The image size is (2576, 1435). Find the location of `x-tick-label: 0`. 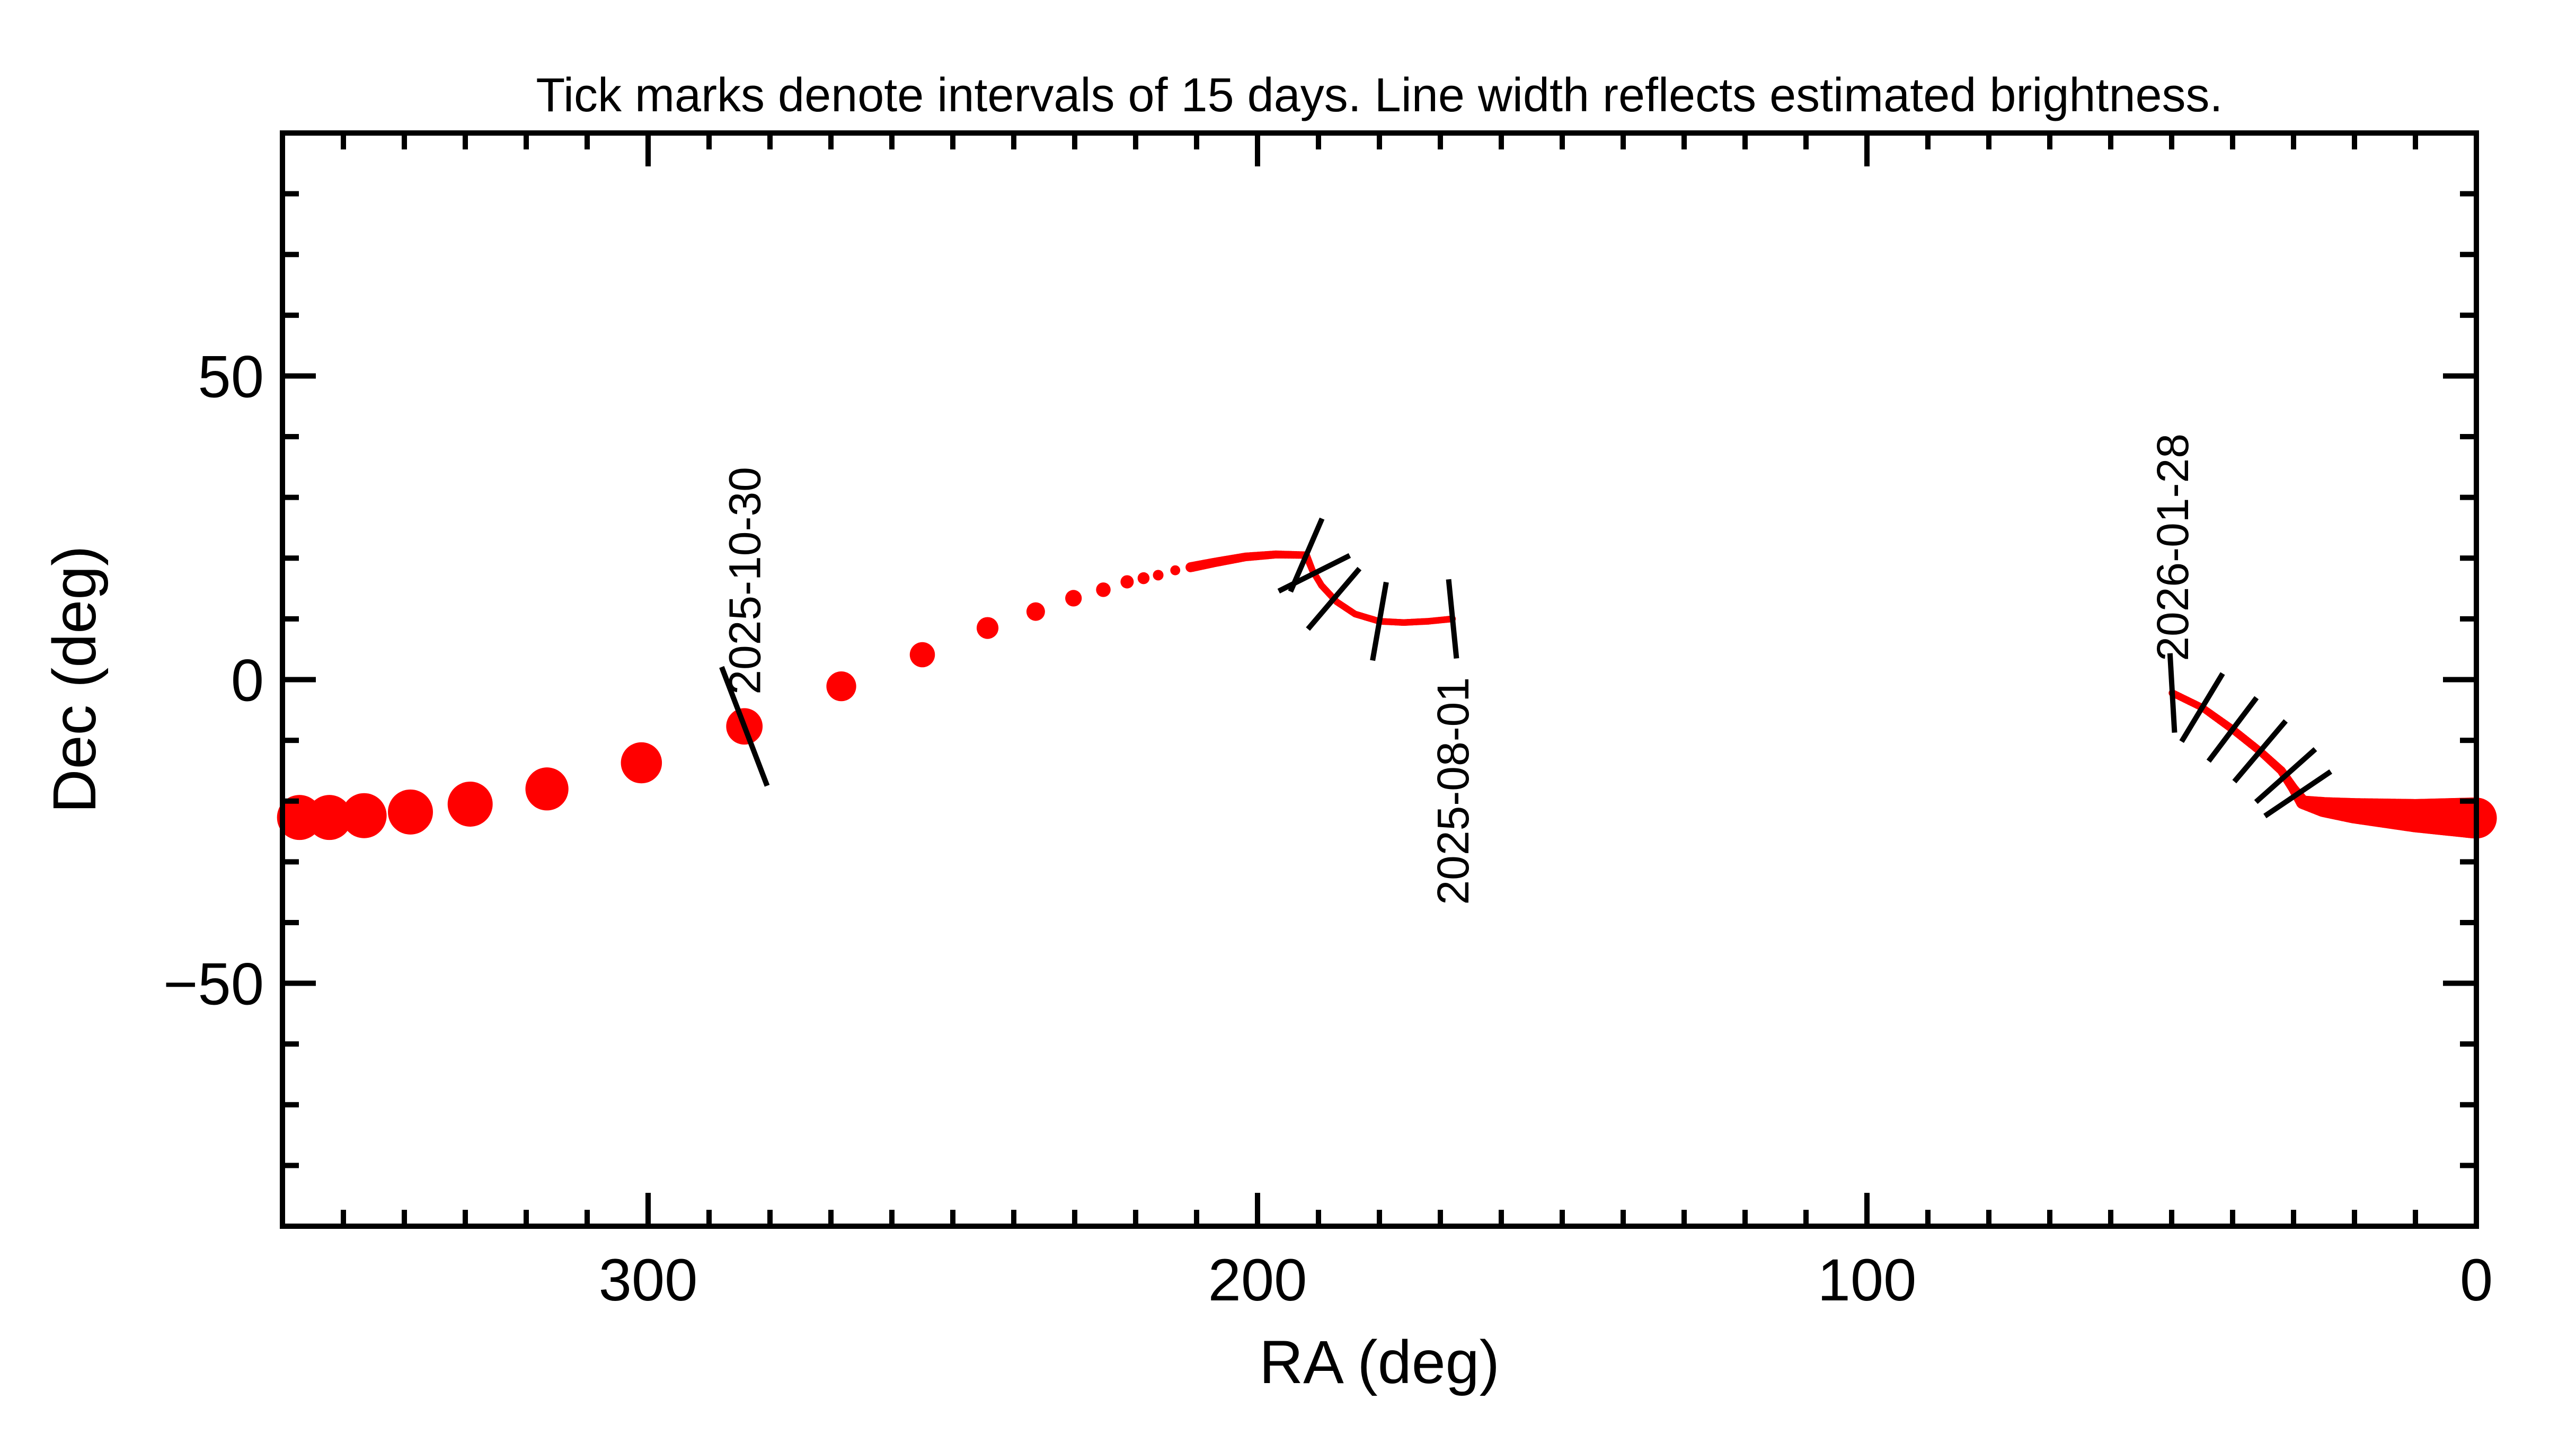

x-tick-label: 0 is located at coordinates (2476, 1280).